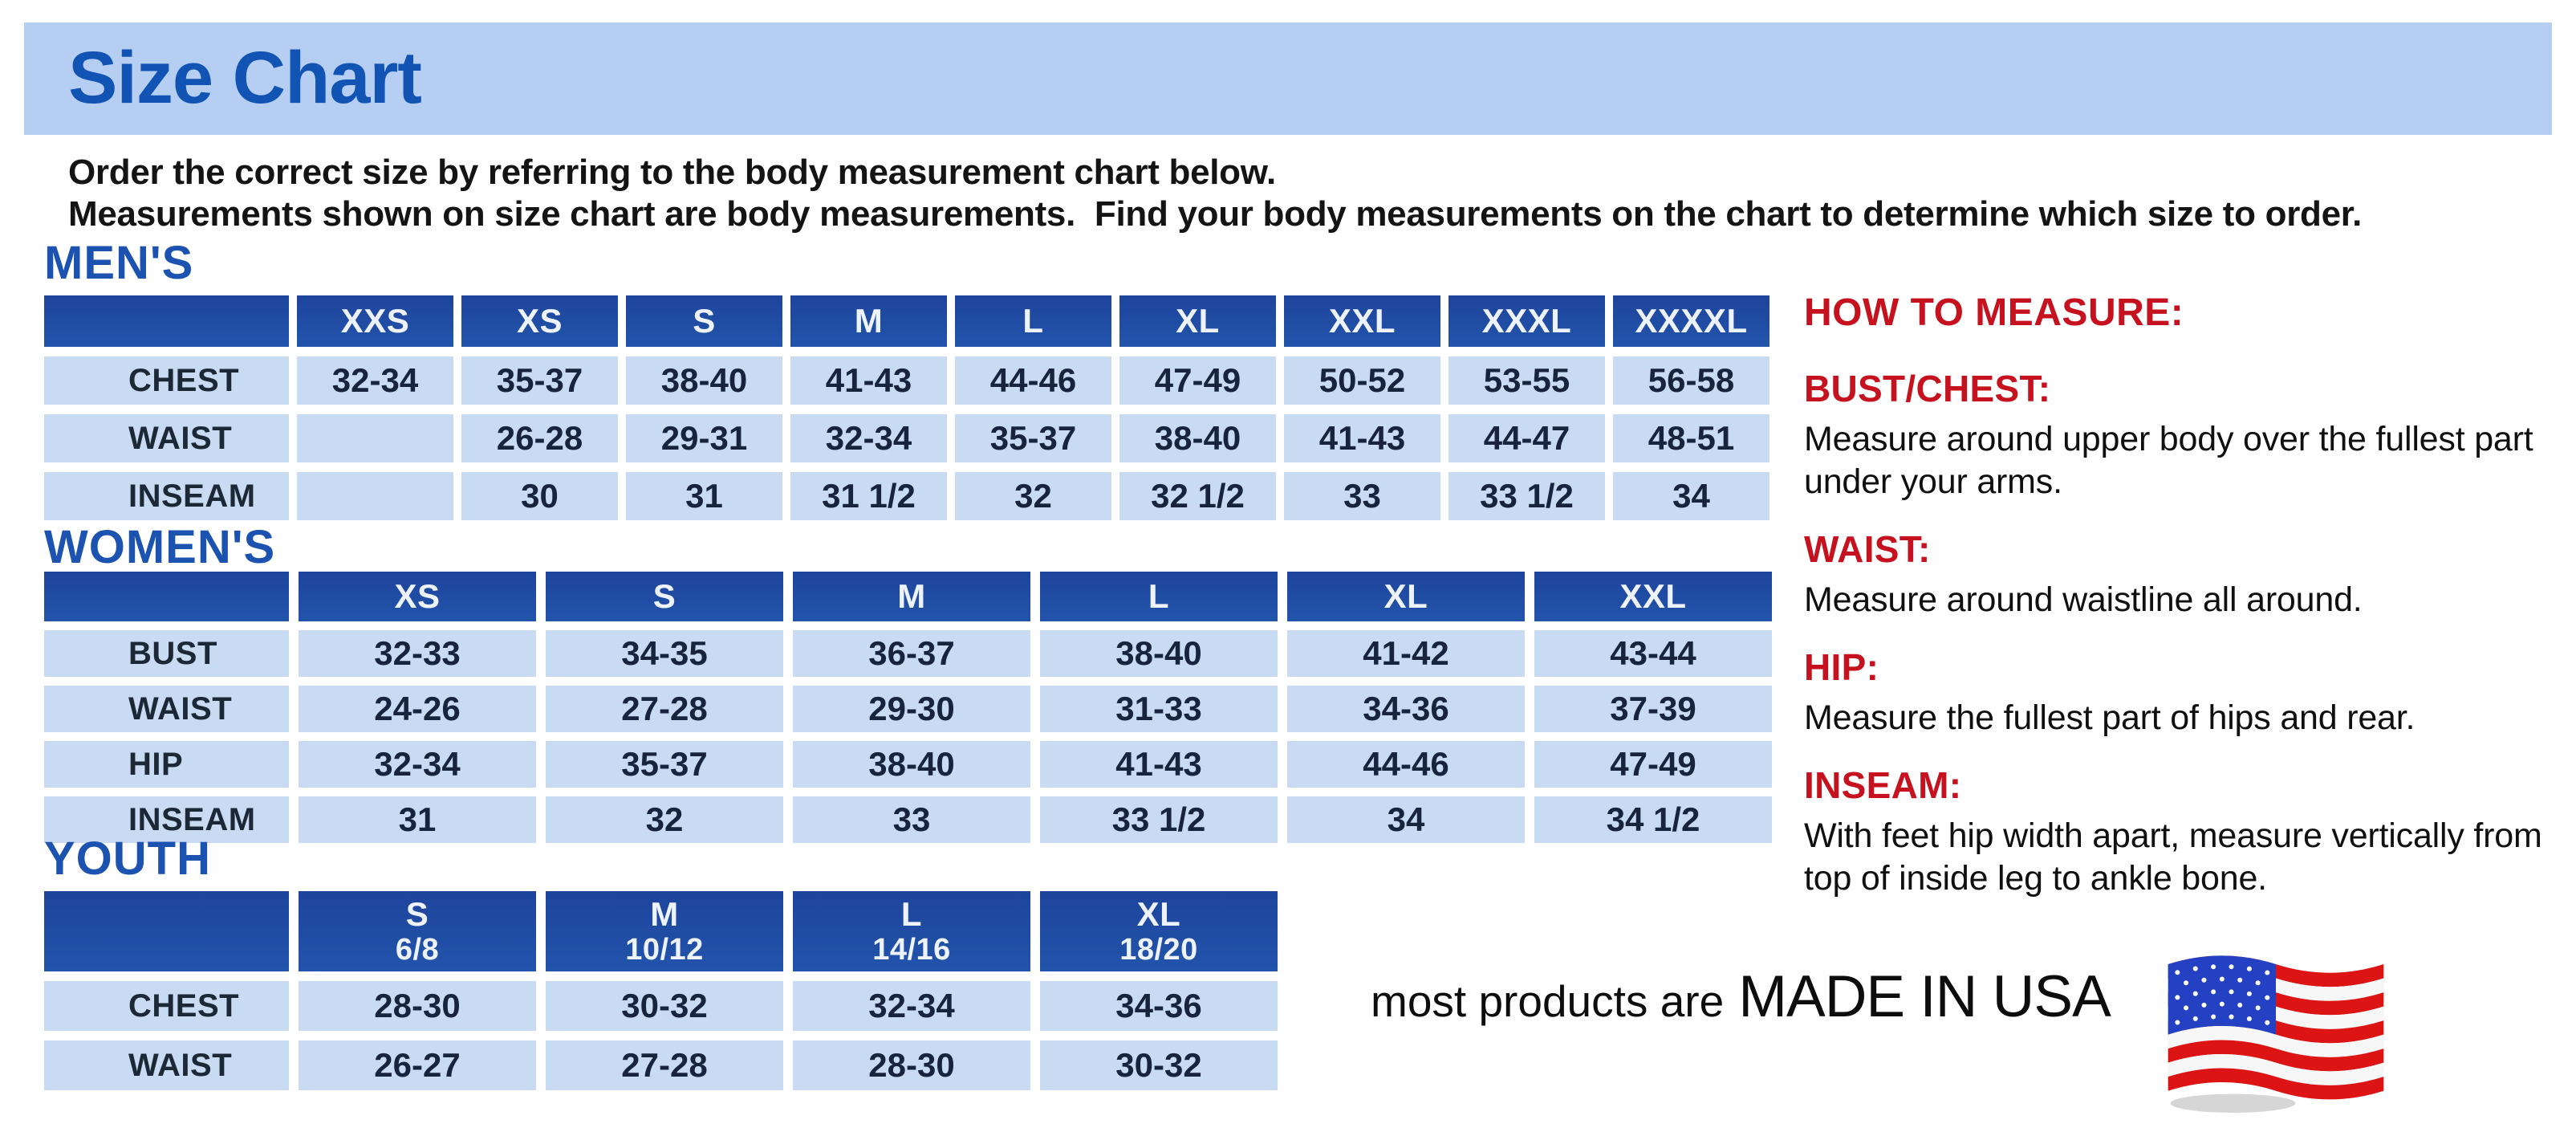 The image size is (2576, 1132). What do you see at coordinates (664, 931) in the screenshot?
I see `size-header-cell: M 10/12` at bounding box center [664, 931].